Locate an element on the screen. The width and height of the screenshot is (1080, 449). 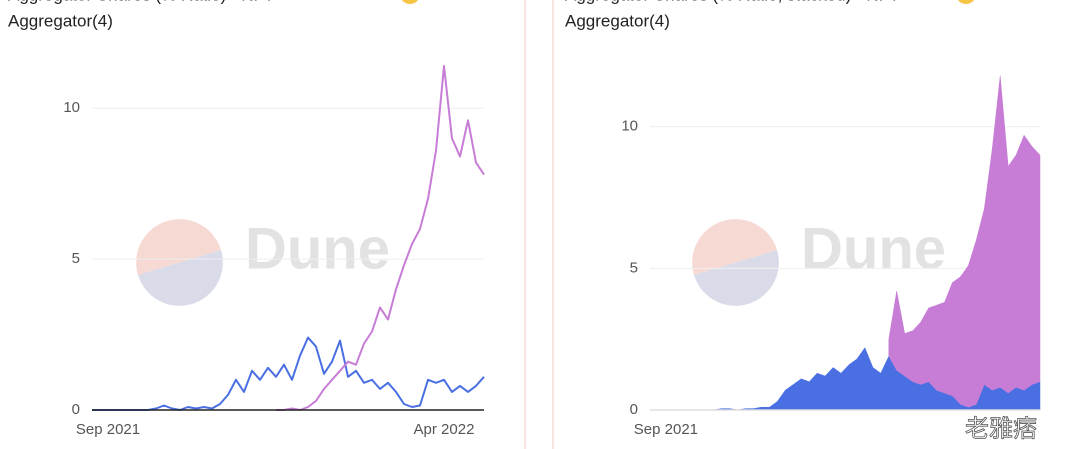
x-tick-label: Apr 2022 is located at coordinates (444, 429).